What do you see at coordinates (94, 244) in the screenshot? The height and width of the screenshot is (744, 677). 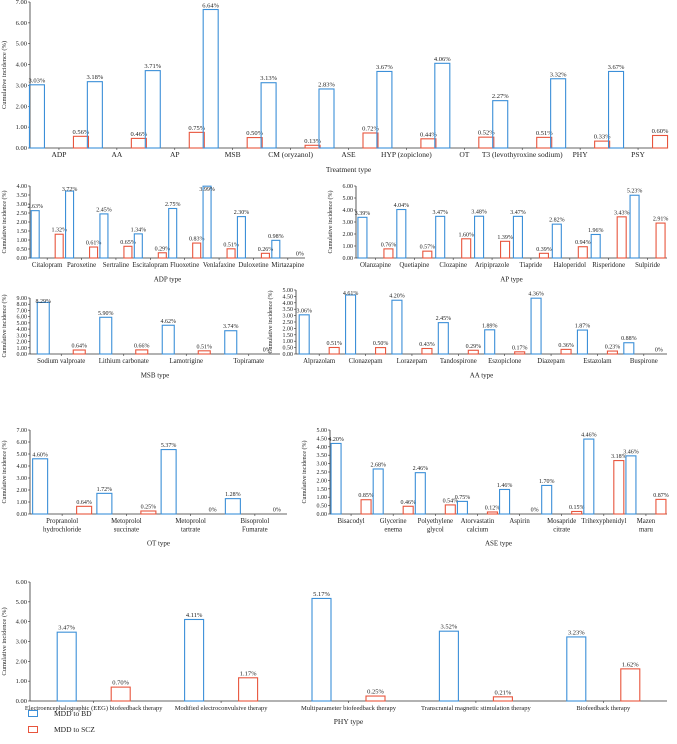 I see `chart-2-label-scz: 0.61%` at bounding box center [94, 244].